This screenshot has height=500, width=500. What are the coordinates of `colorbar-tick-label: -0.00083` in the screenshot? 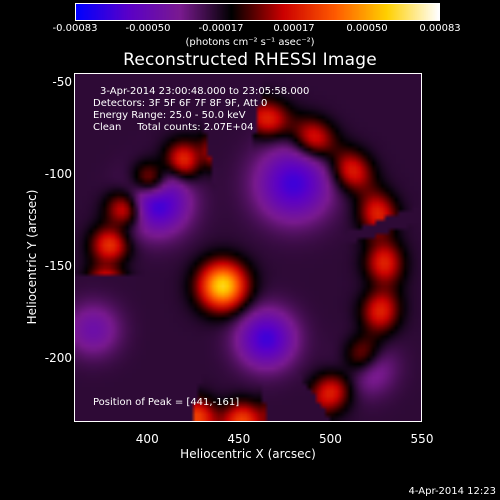 It's located at (75, 28).